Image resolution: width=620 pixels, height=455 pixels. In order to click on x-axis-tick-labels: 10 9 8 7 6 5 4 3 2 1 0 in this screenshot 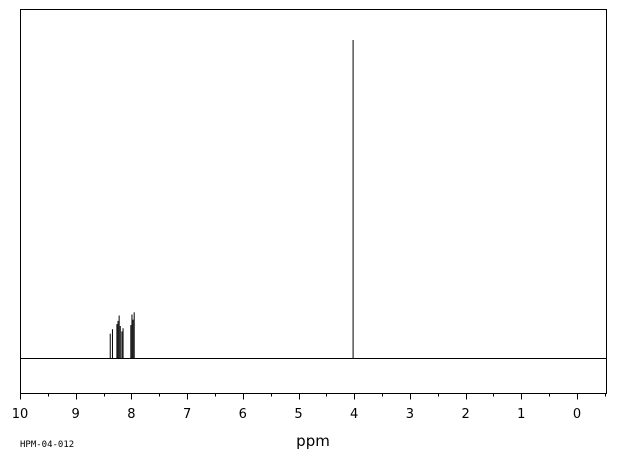, I will do `click(296, 414)`.